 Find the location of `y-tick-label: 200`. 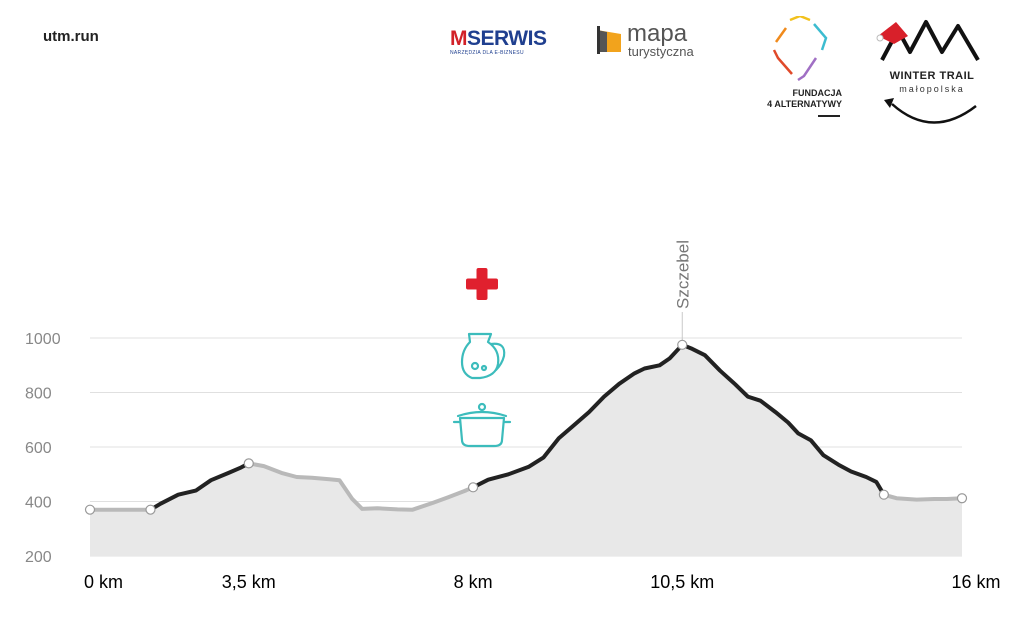

y-tick-label: 200 is located at coordinates (38, 557).